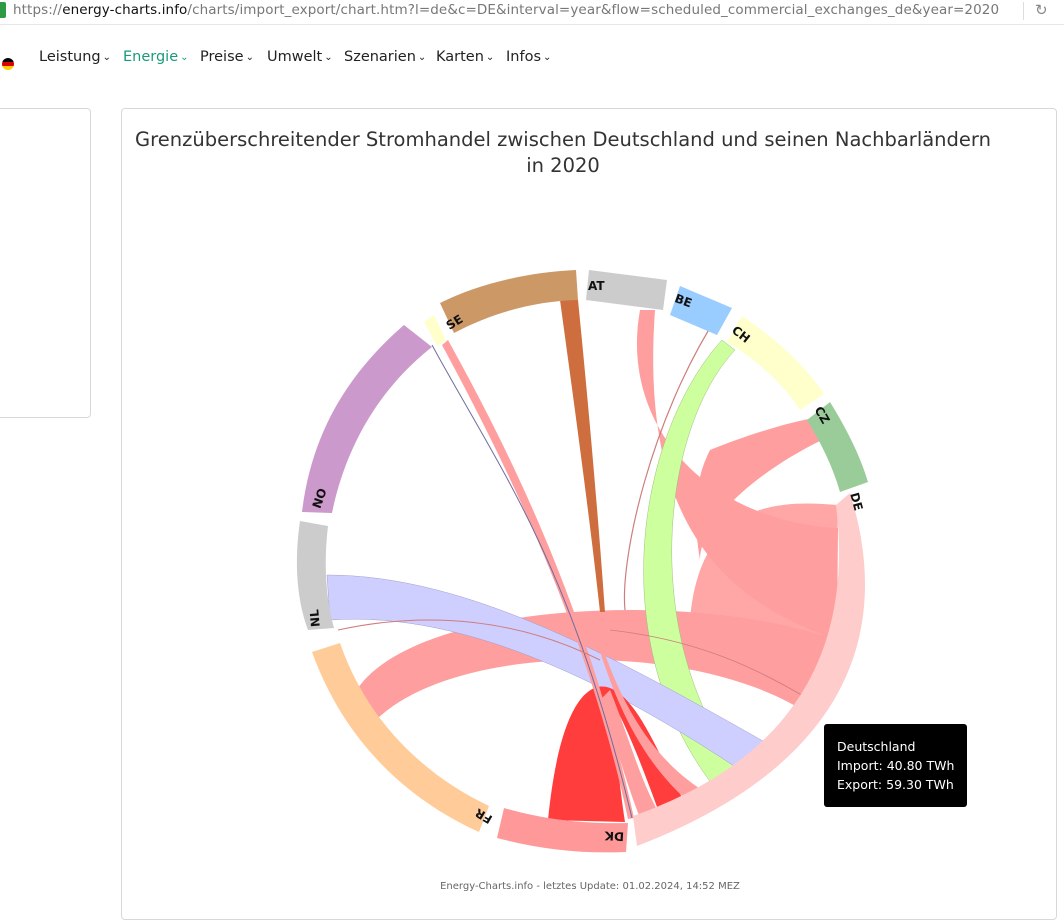  Describe the element at coordinates (683, 300) in the screenshot. I see `label-be: BE` at that location.